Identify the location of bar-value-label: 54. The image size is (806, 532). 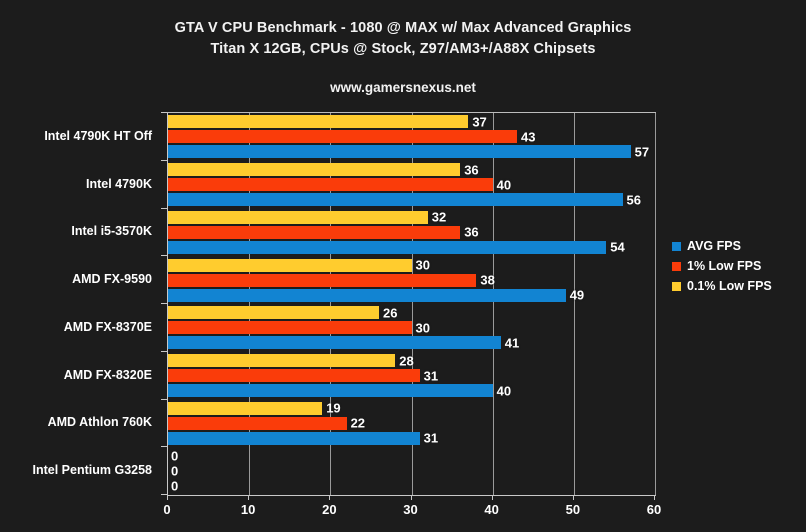
(617, 247).